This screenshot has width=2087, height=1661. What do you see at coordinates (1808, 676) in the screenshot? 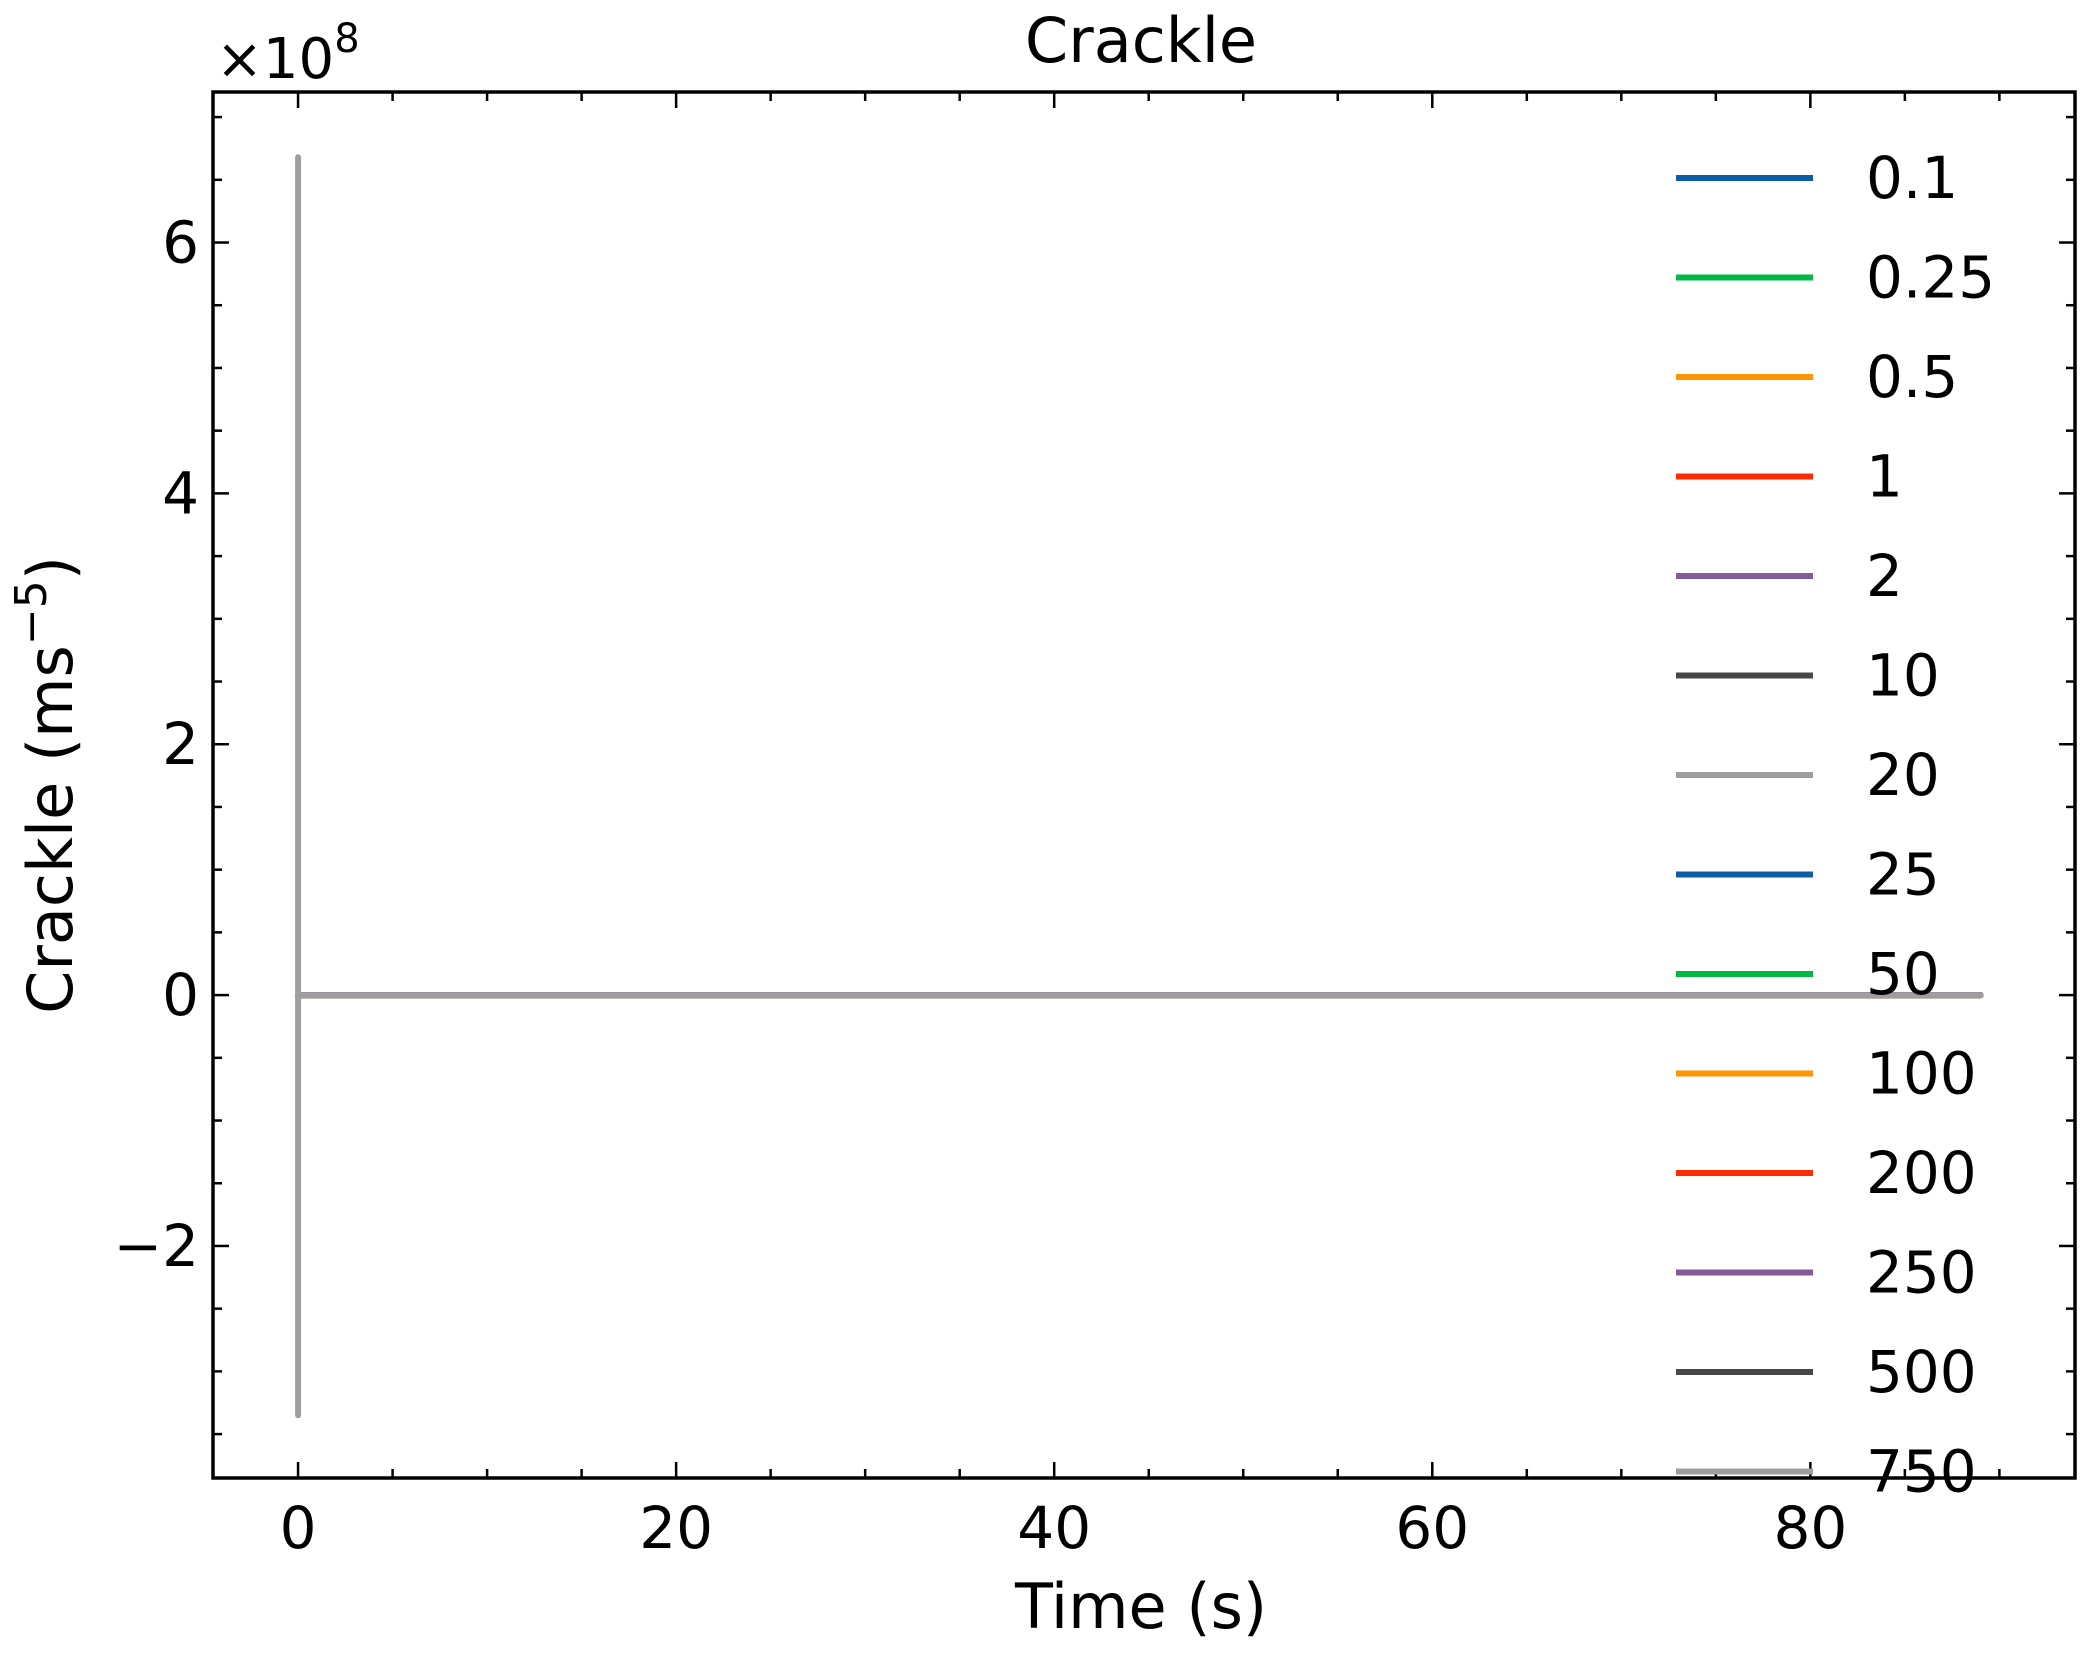
I see `legend-item: 10` at bounding box center [1808, 676].